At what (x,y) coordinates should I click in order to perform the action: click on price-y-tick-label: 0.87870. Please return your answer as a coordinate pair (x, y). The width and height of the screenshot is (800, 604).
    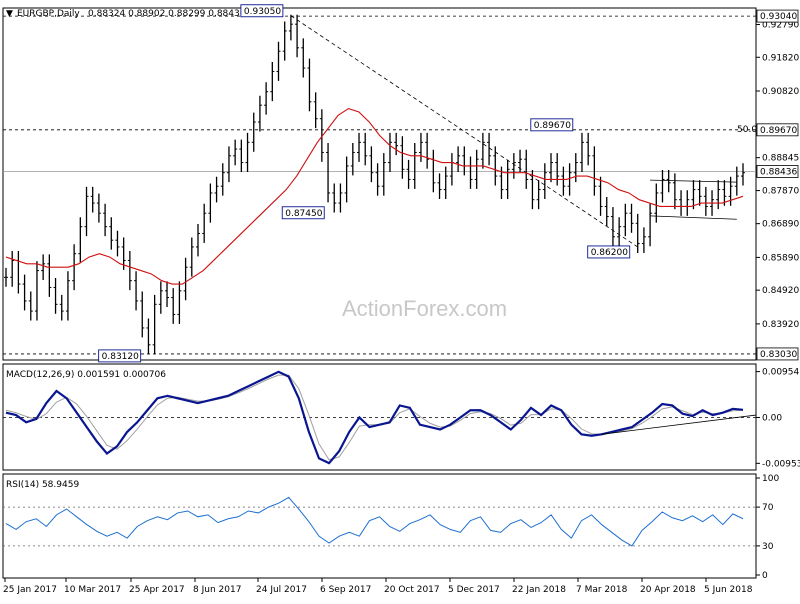
    Looking at the image, I should click on (780, 192).